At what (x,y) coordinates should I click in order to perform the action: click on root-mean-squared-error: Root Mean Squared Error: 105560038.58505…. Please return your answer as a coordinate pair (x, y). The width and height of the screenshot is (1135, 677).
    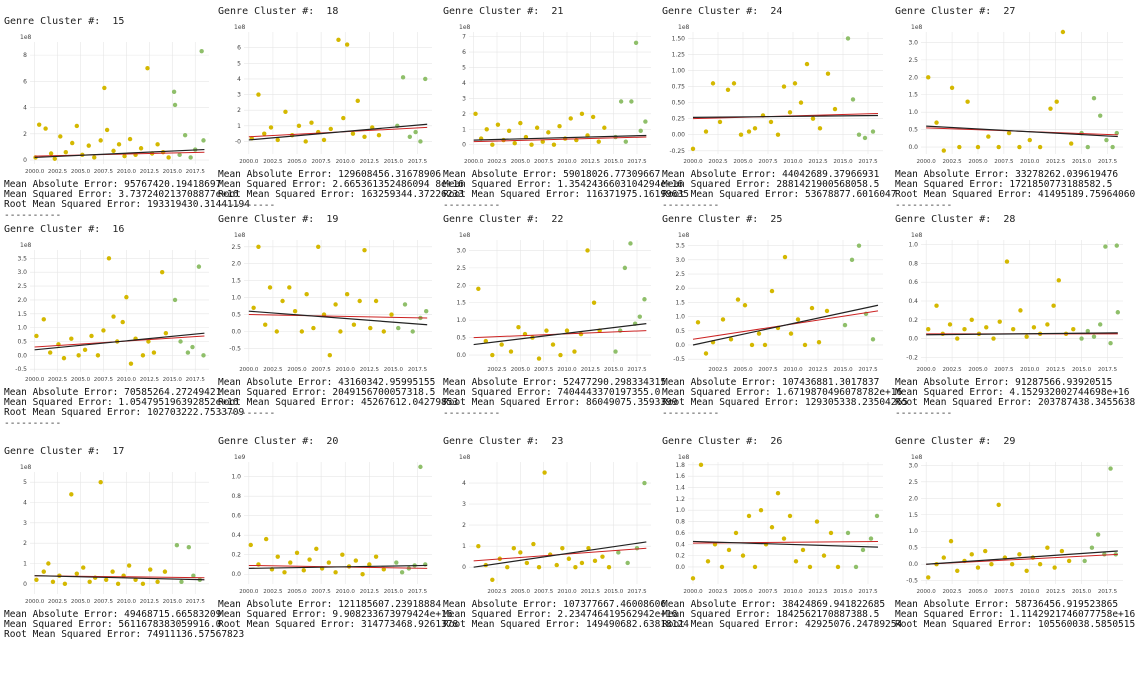
    Looking at the image, I should click on (1015, 625).